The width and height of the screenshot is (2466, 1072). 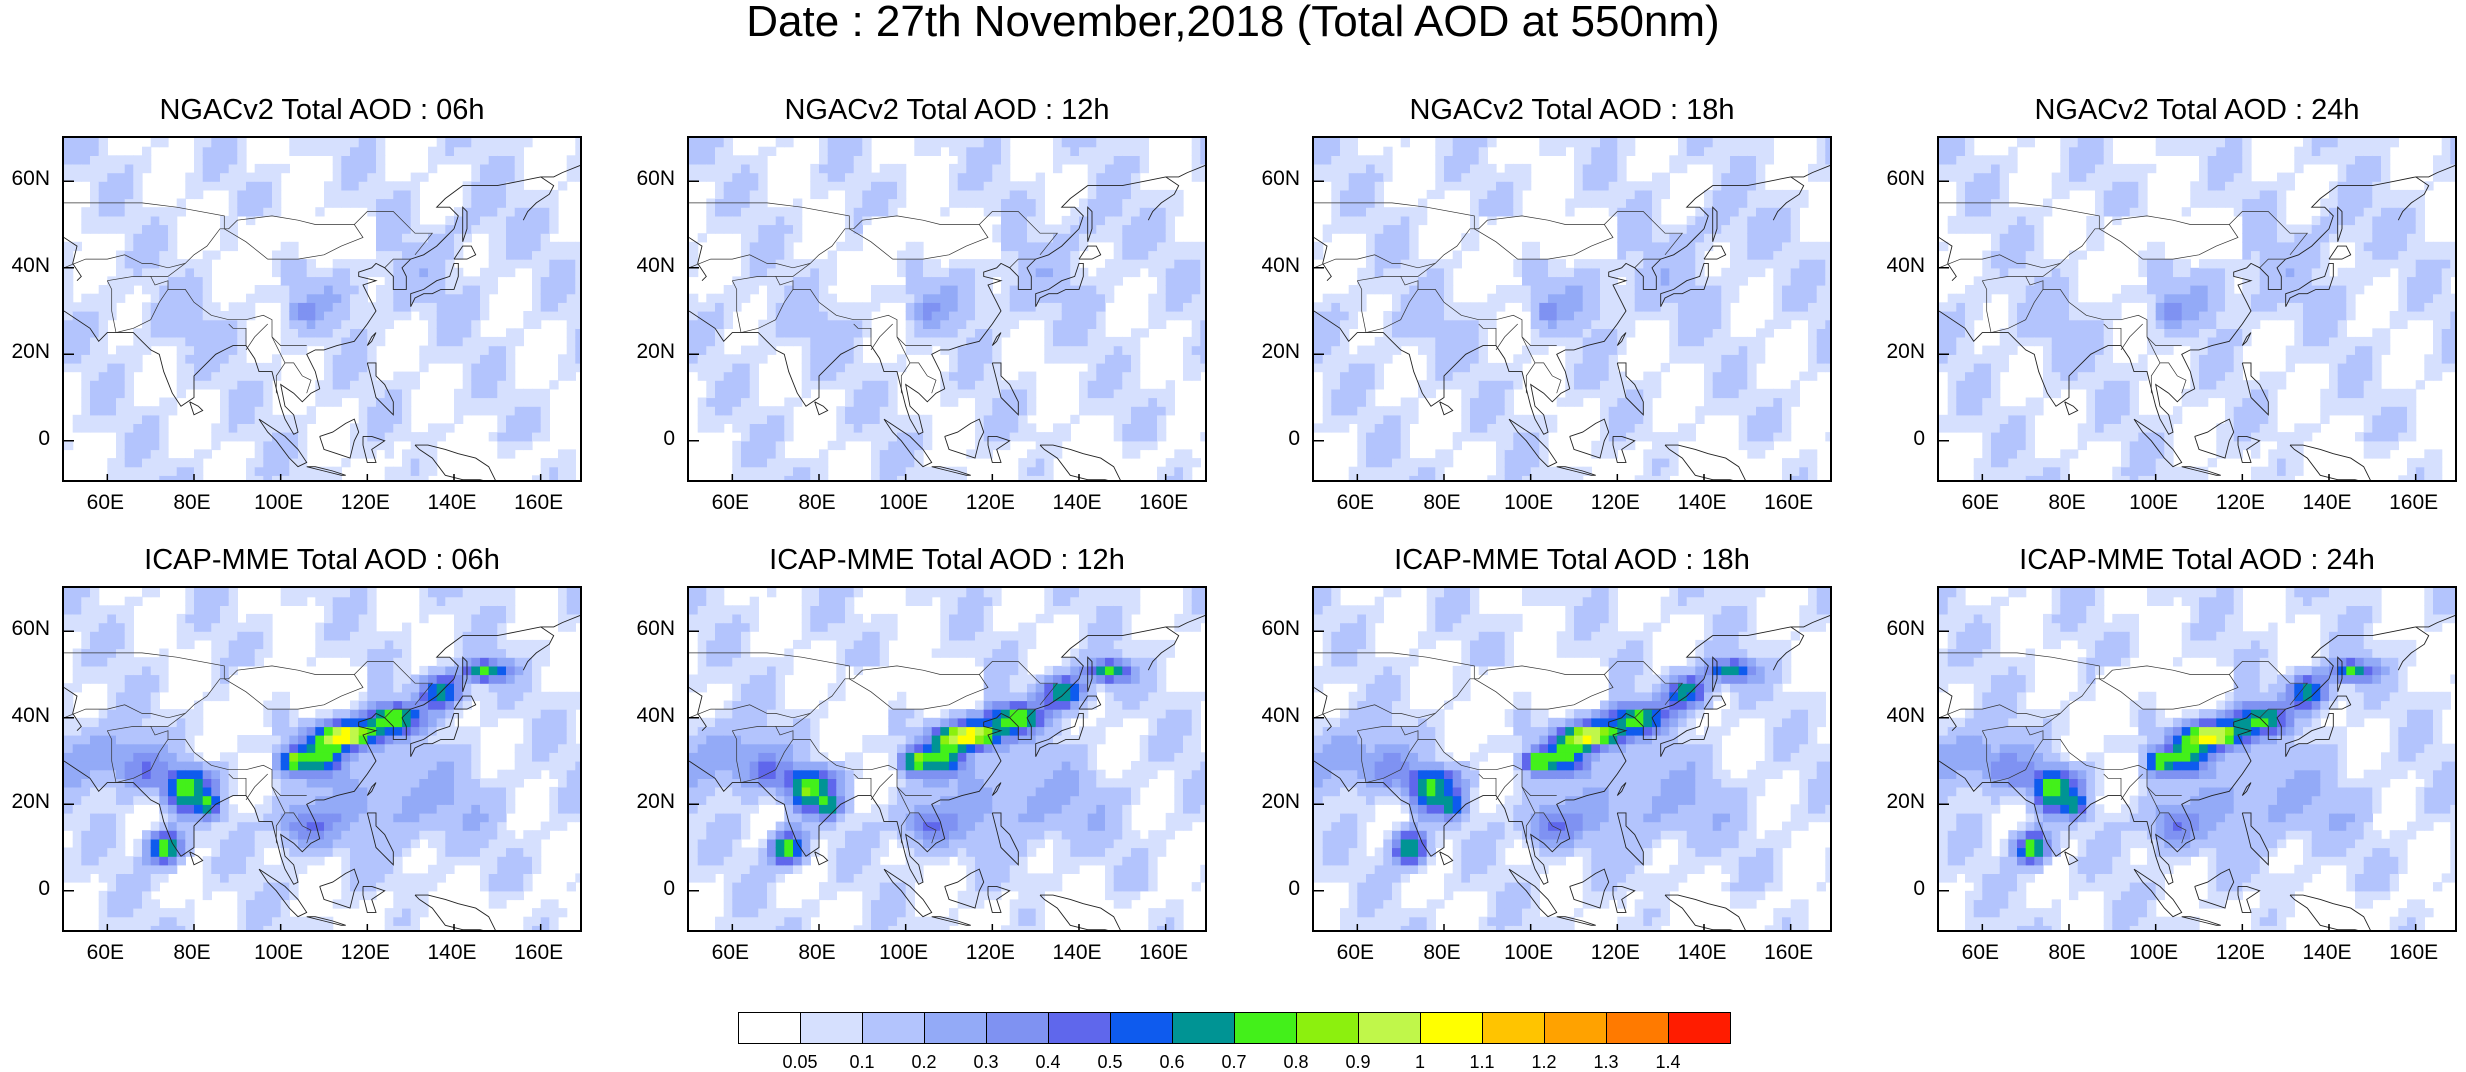 I want to click on colorbar-label: 1.2, so click(x=1544, y=1062).